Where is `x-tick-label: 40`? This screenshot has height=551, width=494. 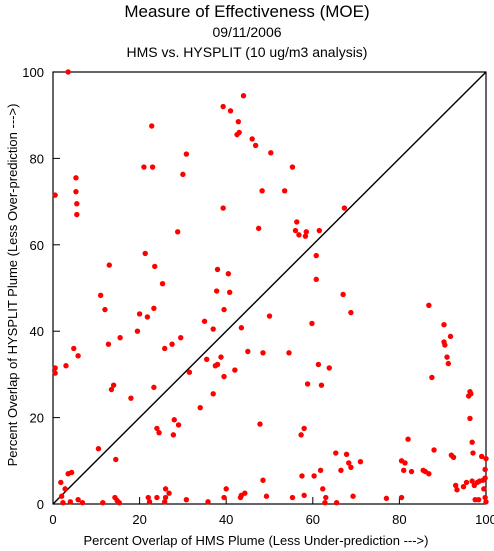
x-tick-label: 40 is located at coordinates (226, 519).